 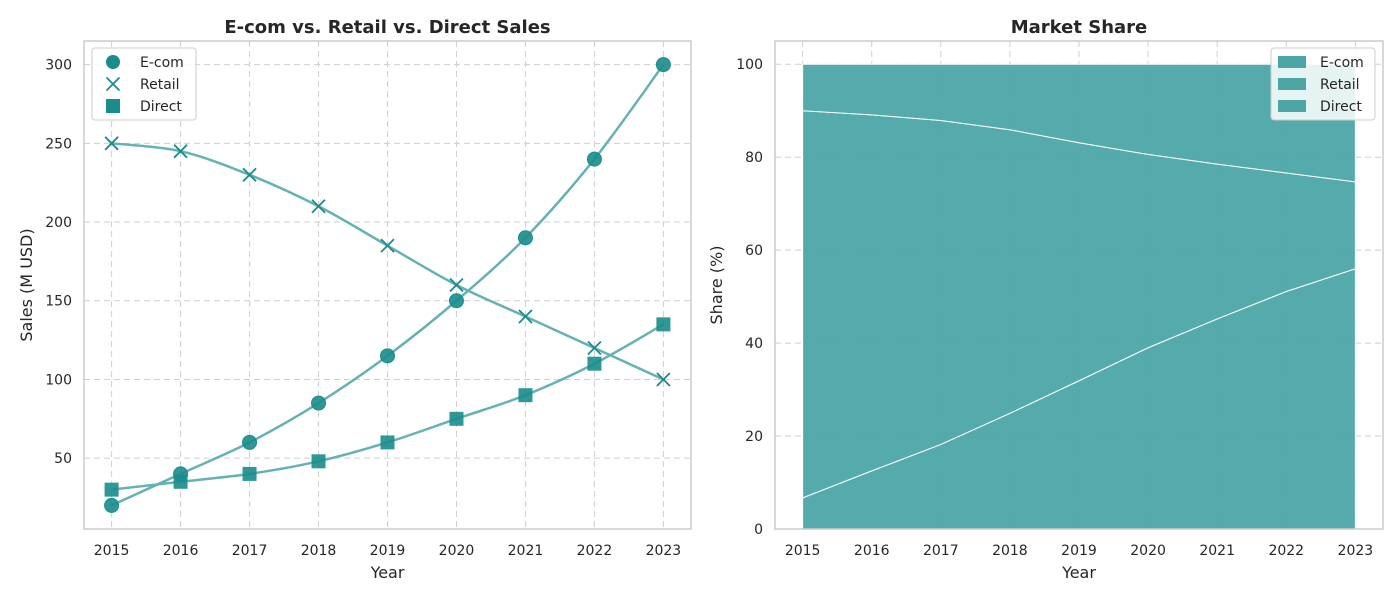 I want to click on sales-chart-legend: E-com Retail Direct, so click(x=144, y=84).